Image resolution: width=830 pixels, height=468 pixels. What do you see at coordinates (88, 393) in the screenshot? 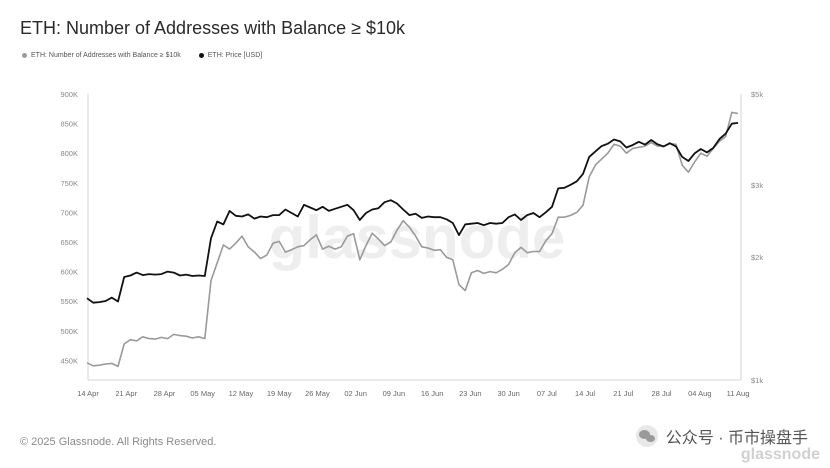
I see `x-tick-label: 14 Apr` at bounding box center [88, 393].